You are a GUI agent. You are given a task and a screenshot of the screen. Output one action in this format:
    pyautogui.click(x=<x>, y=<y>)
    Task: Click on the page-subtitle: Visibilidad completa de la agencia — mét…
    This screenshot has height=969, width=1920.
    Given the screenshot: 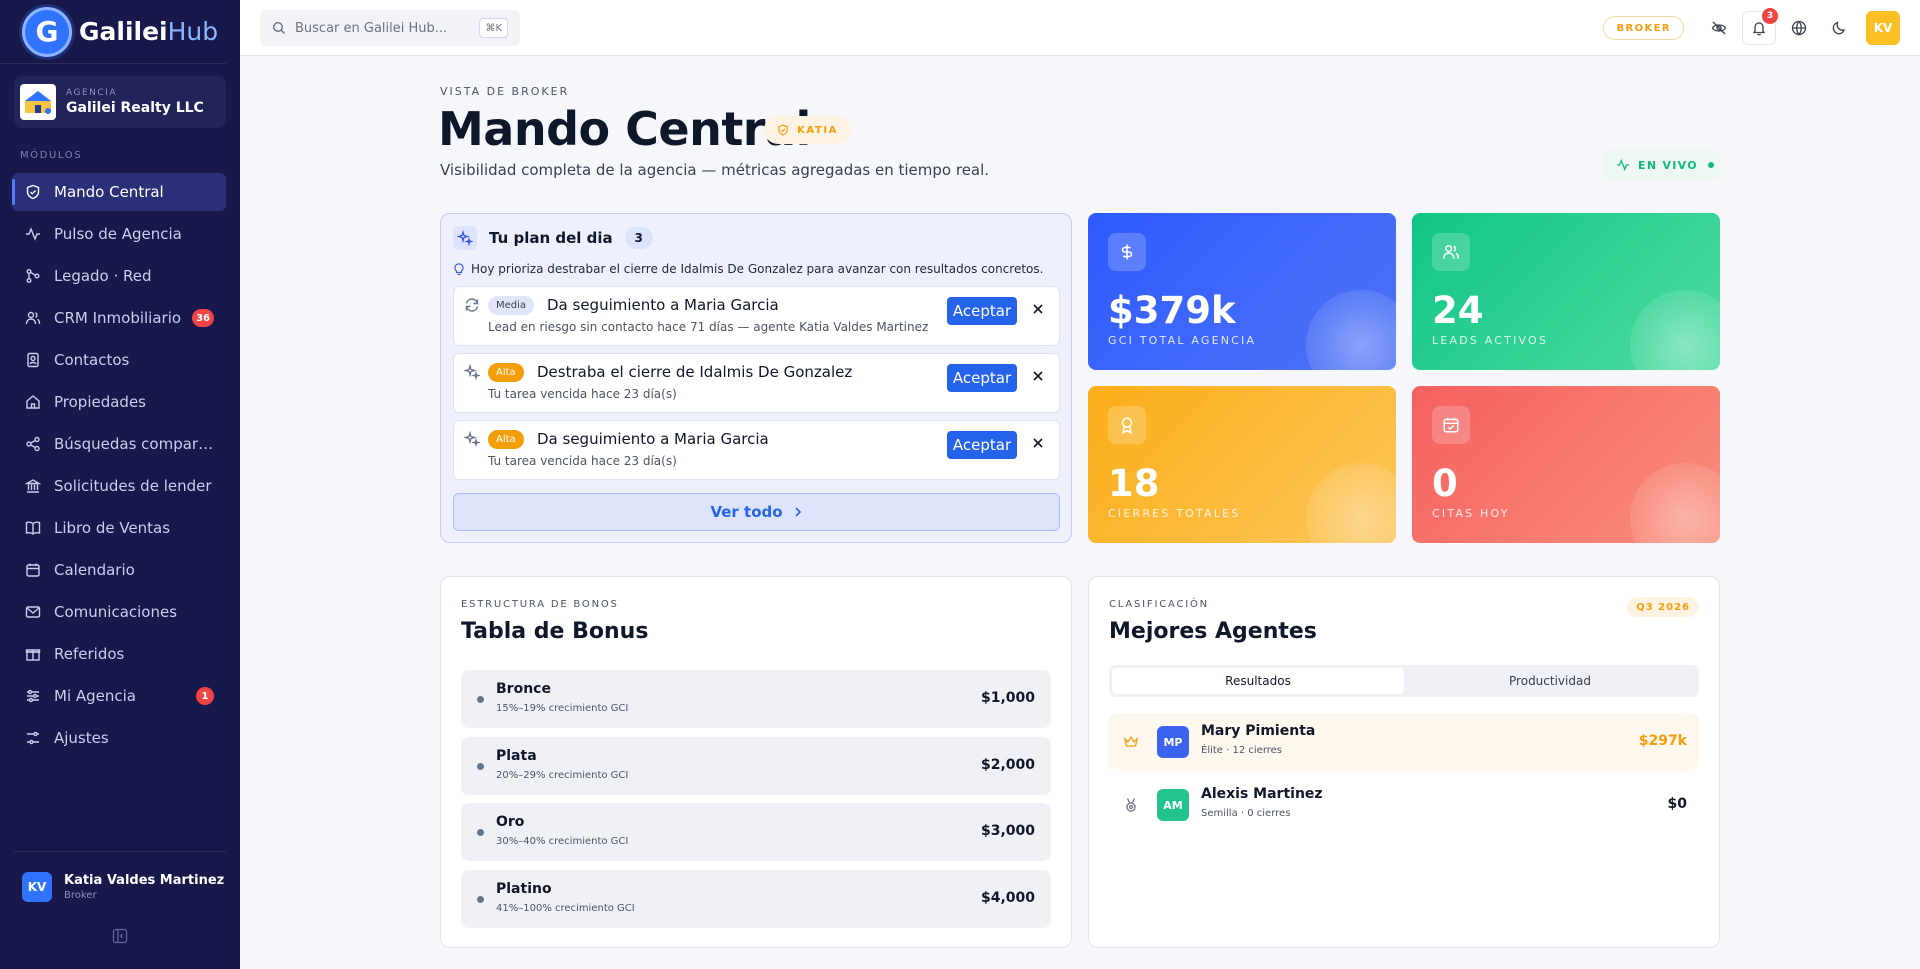 What is the action you would take?
    pyautogui.click(x=715, y=170)
    